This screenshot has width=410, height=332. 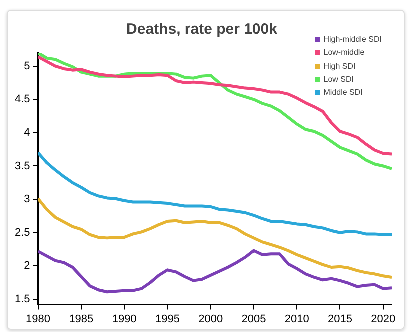 I want to click on x-tick-label: 2005, so click(x=254, y=319).